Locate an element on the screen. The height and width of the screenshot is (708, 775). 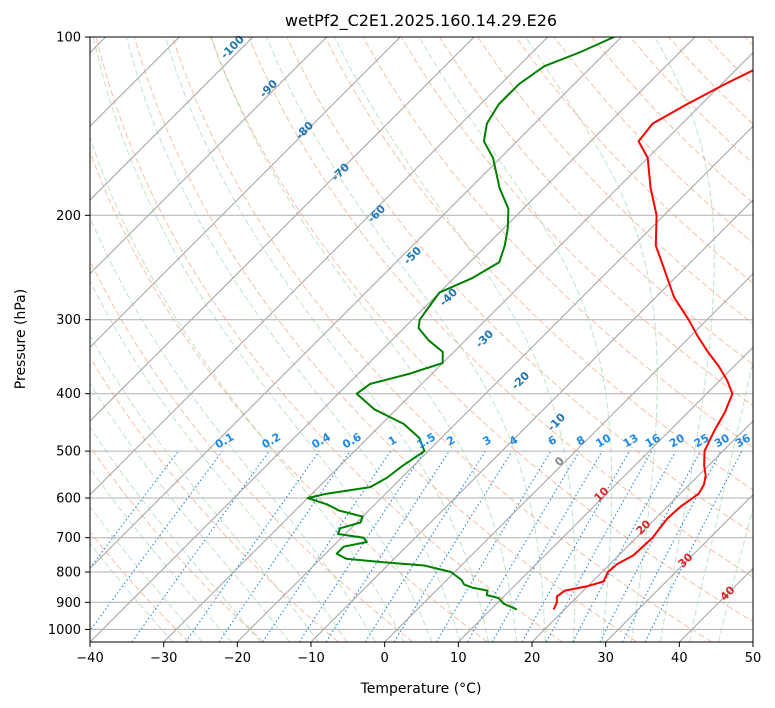
y-tick-label: 800 is located at coordinates (68, 573).